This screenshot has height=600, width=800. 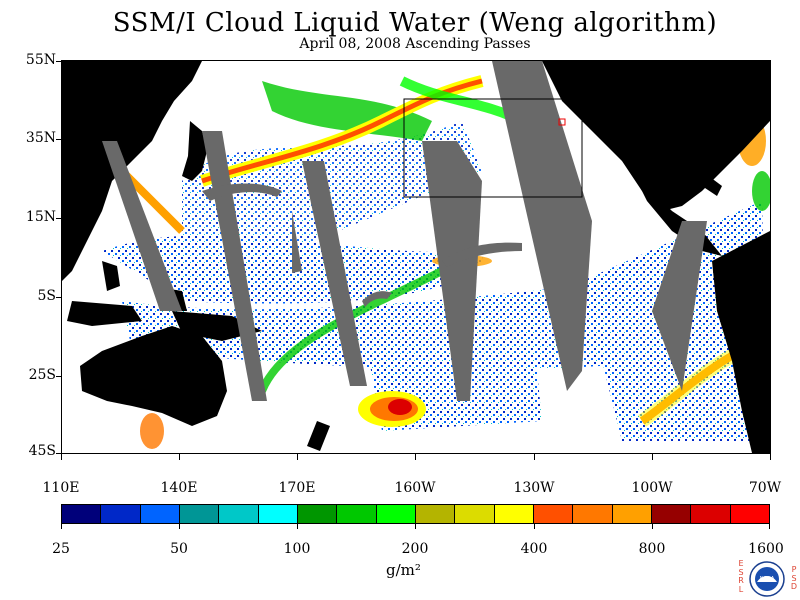 What do you see at coordinates (534, 488) in the screenshot?
I see `lon-label-130w: 130W` at bounding box center [534, 488].